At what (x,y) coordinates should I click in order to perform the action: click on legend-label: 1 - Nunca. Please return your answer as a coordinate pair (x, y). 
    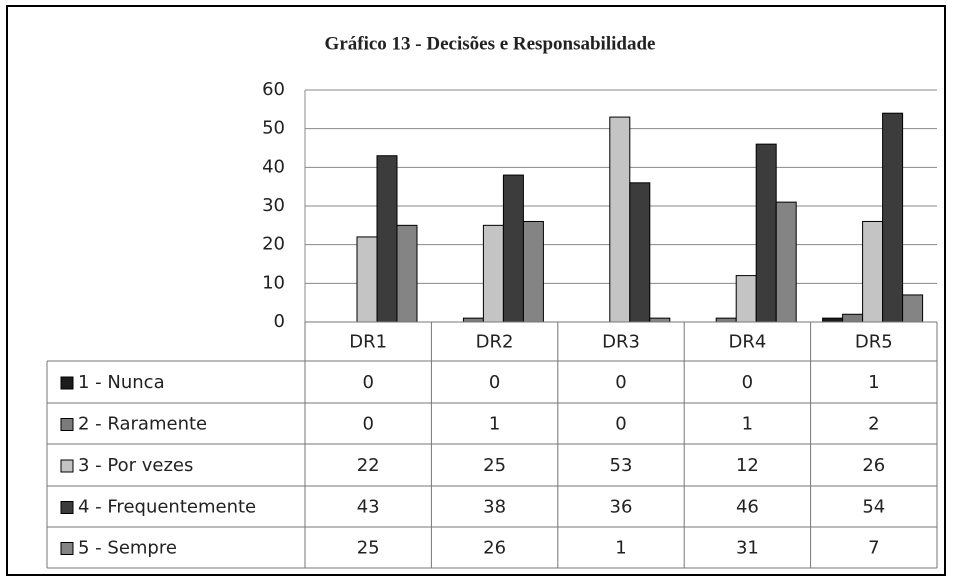
    Looking at the image, I should click on (121, 382).